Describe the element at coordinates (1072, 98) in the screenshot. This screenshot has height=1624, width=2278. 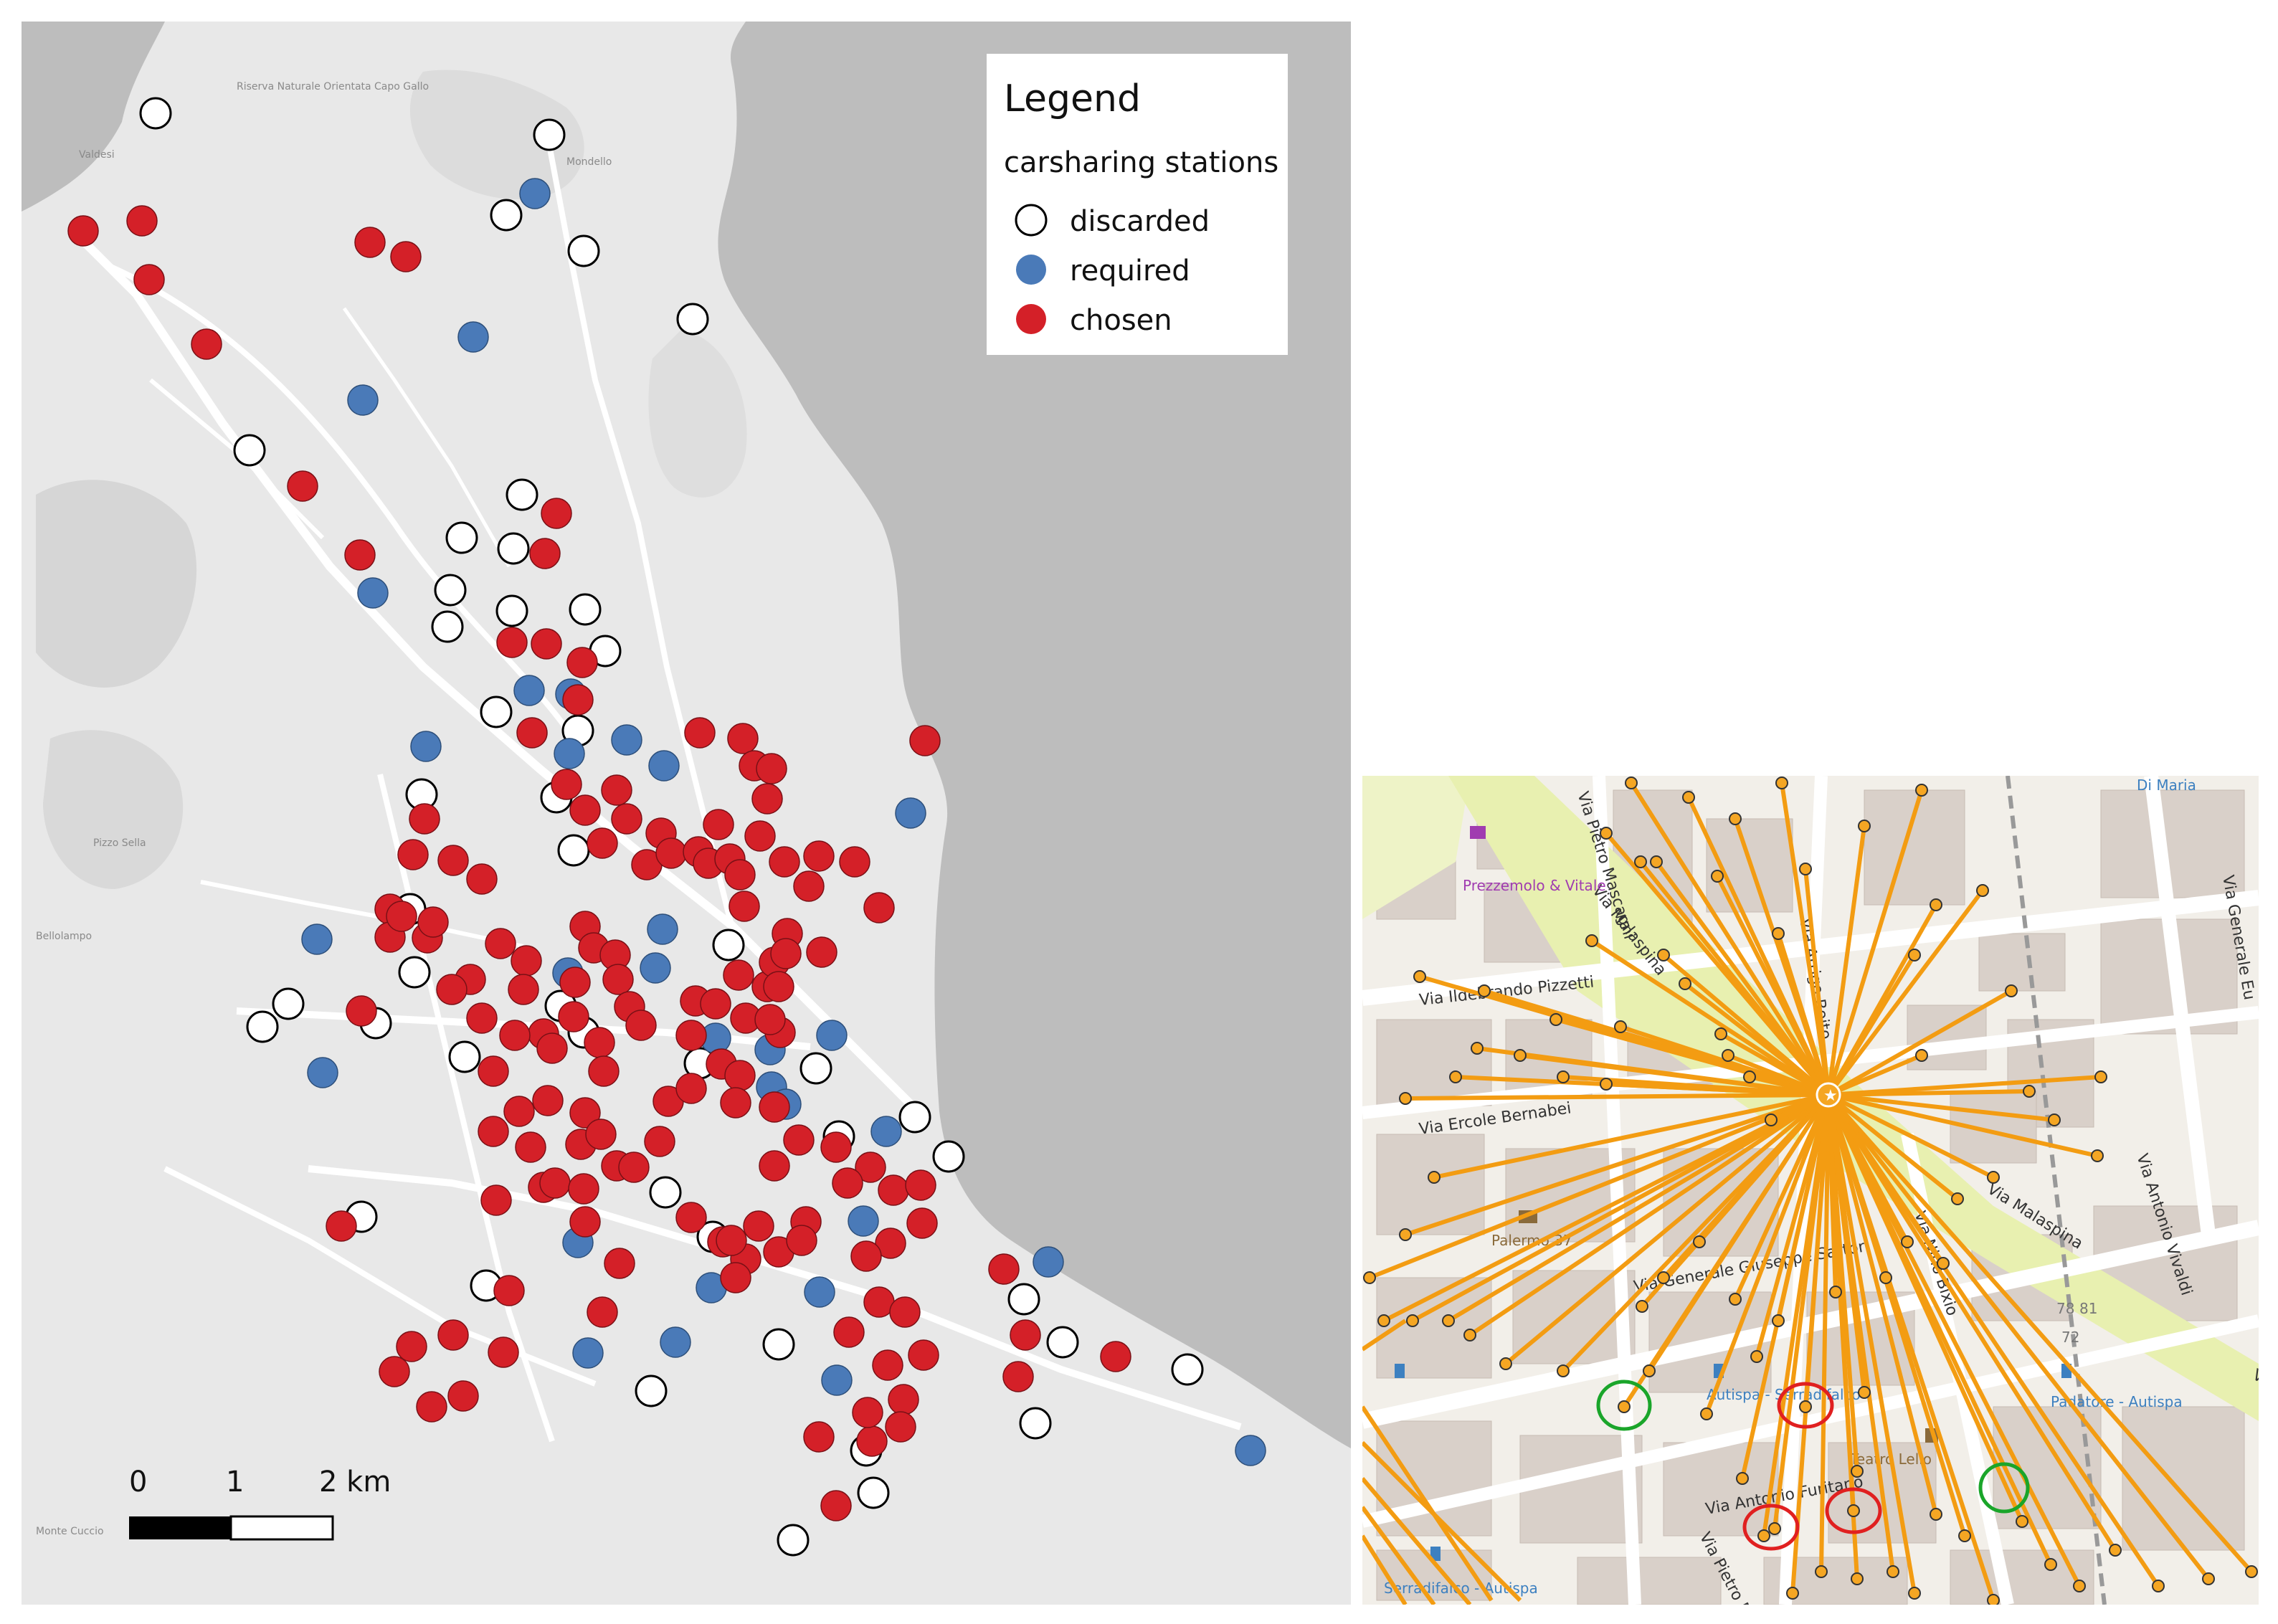
I see `legend-title: Legend` at that location.